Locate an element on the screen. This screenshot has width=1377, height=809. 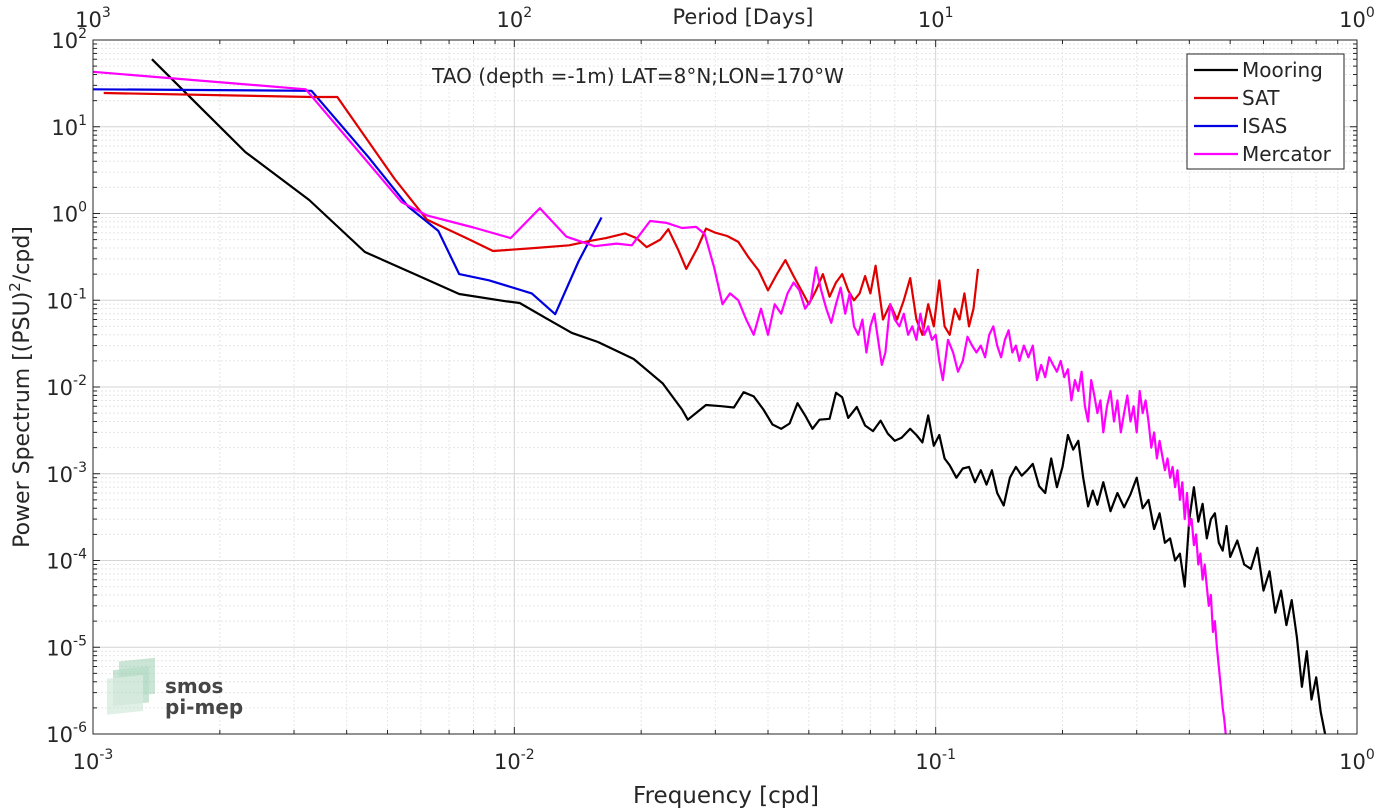
legend-box is located at coordinates (1265, 111).